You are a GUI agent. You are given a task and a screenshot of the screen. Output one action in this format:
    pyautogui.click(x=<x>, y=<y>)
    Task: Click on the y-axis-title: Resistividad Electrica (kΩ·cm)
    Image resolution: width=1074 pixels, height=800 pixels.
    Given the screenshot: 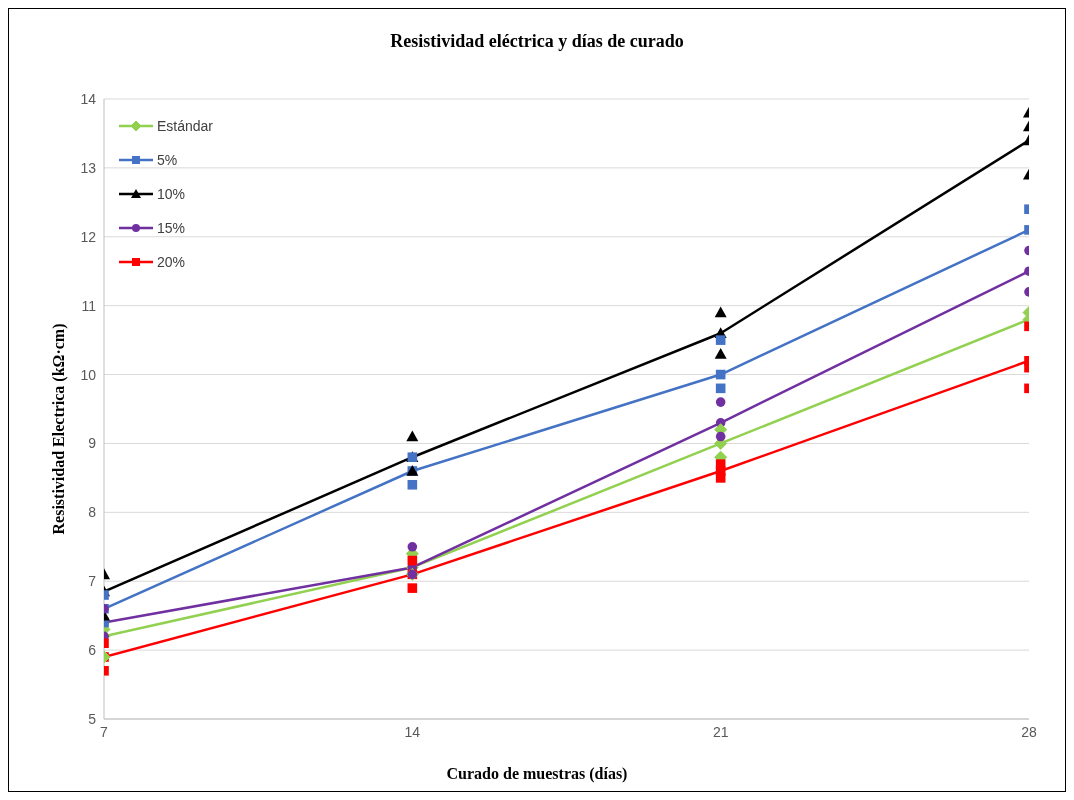 What is the action you would take?
    pyautogui.click(x=59, y=429)
    